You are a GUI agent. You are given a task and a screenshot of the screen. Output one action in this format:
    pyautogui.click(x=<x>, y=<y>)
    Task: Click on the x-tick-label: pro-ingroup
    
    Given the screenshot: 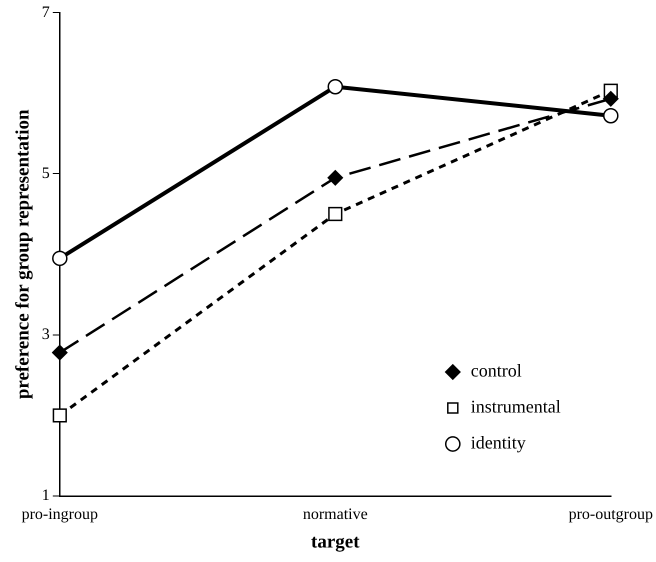 What is the action you would take?
    pyautogui.click(x=60, y=514)
    